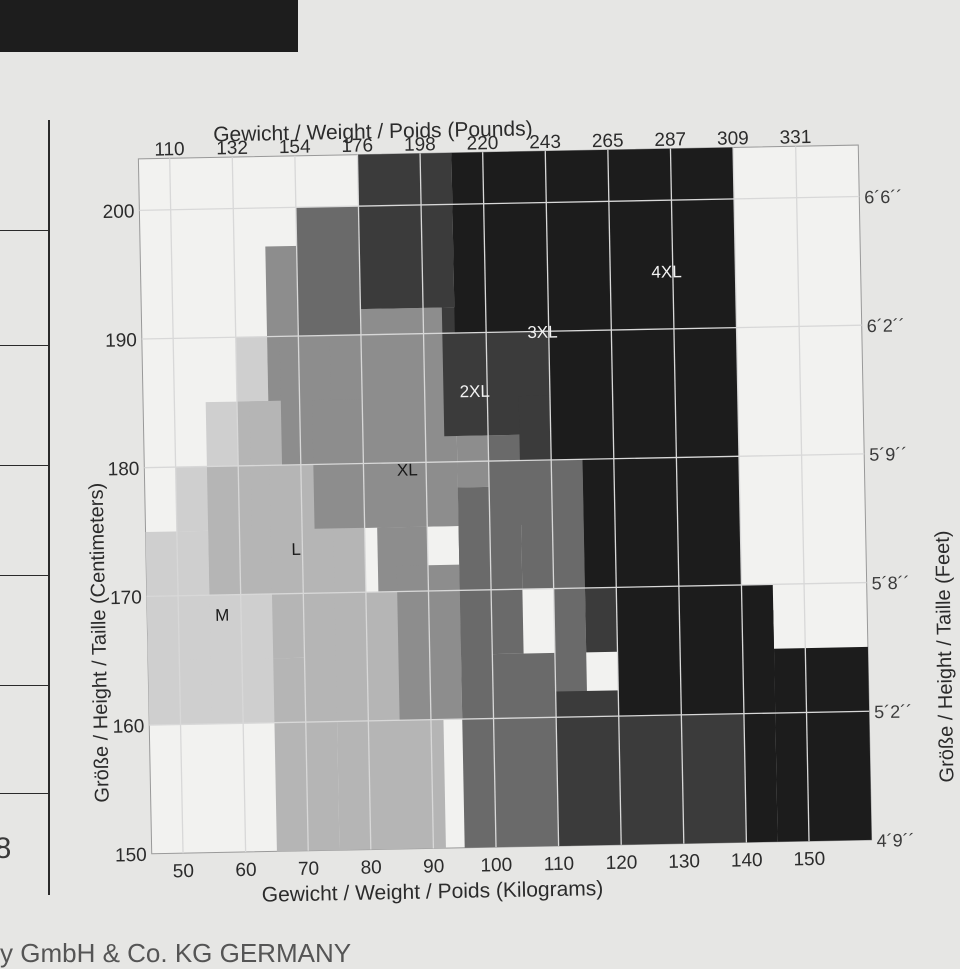 The width and height of the screenshot is (960, 969). I want to click on left-tick-label: 200, so click(119, 212).